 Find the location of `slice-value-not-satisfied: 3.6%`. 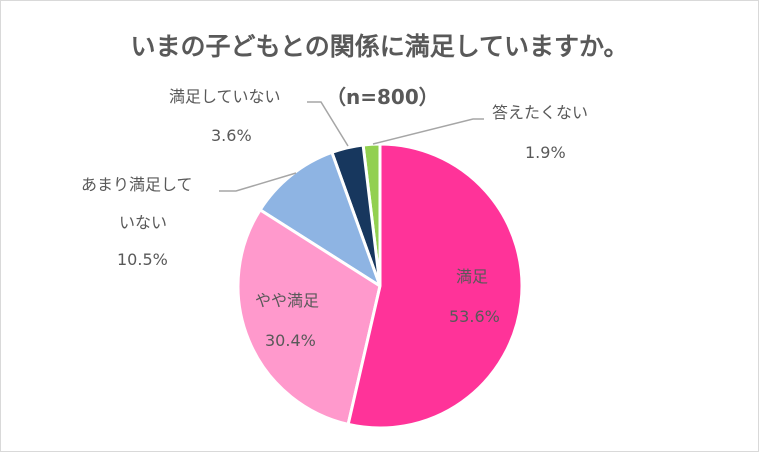

slice-value-not-satisfied: 3.6% is located at coordinates (231, 135).